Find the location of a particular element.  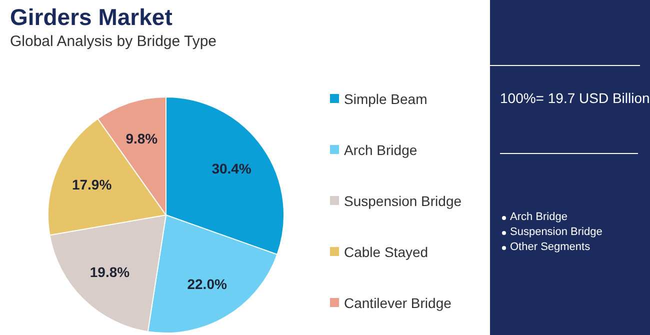

text: Suspension Bridge is located at coordinates (556, 232).